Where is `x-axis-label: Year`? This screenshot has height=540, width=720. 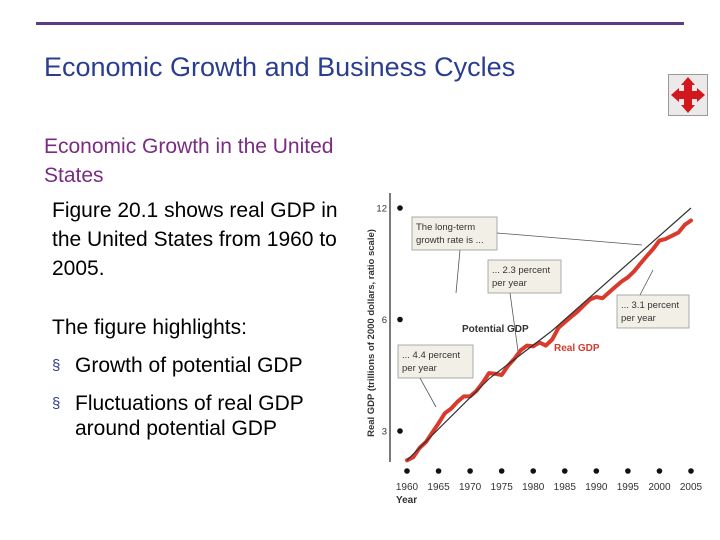
x-axis-label: Year is located at coordinates (406, 500).